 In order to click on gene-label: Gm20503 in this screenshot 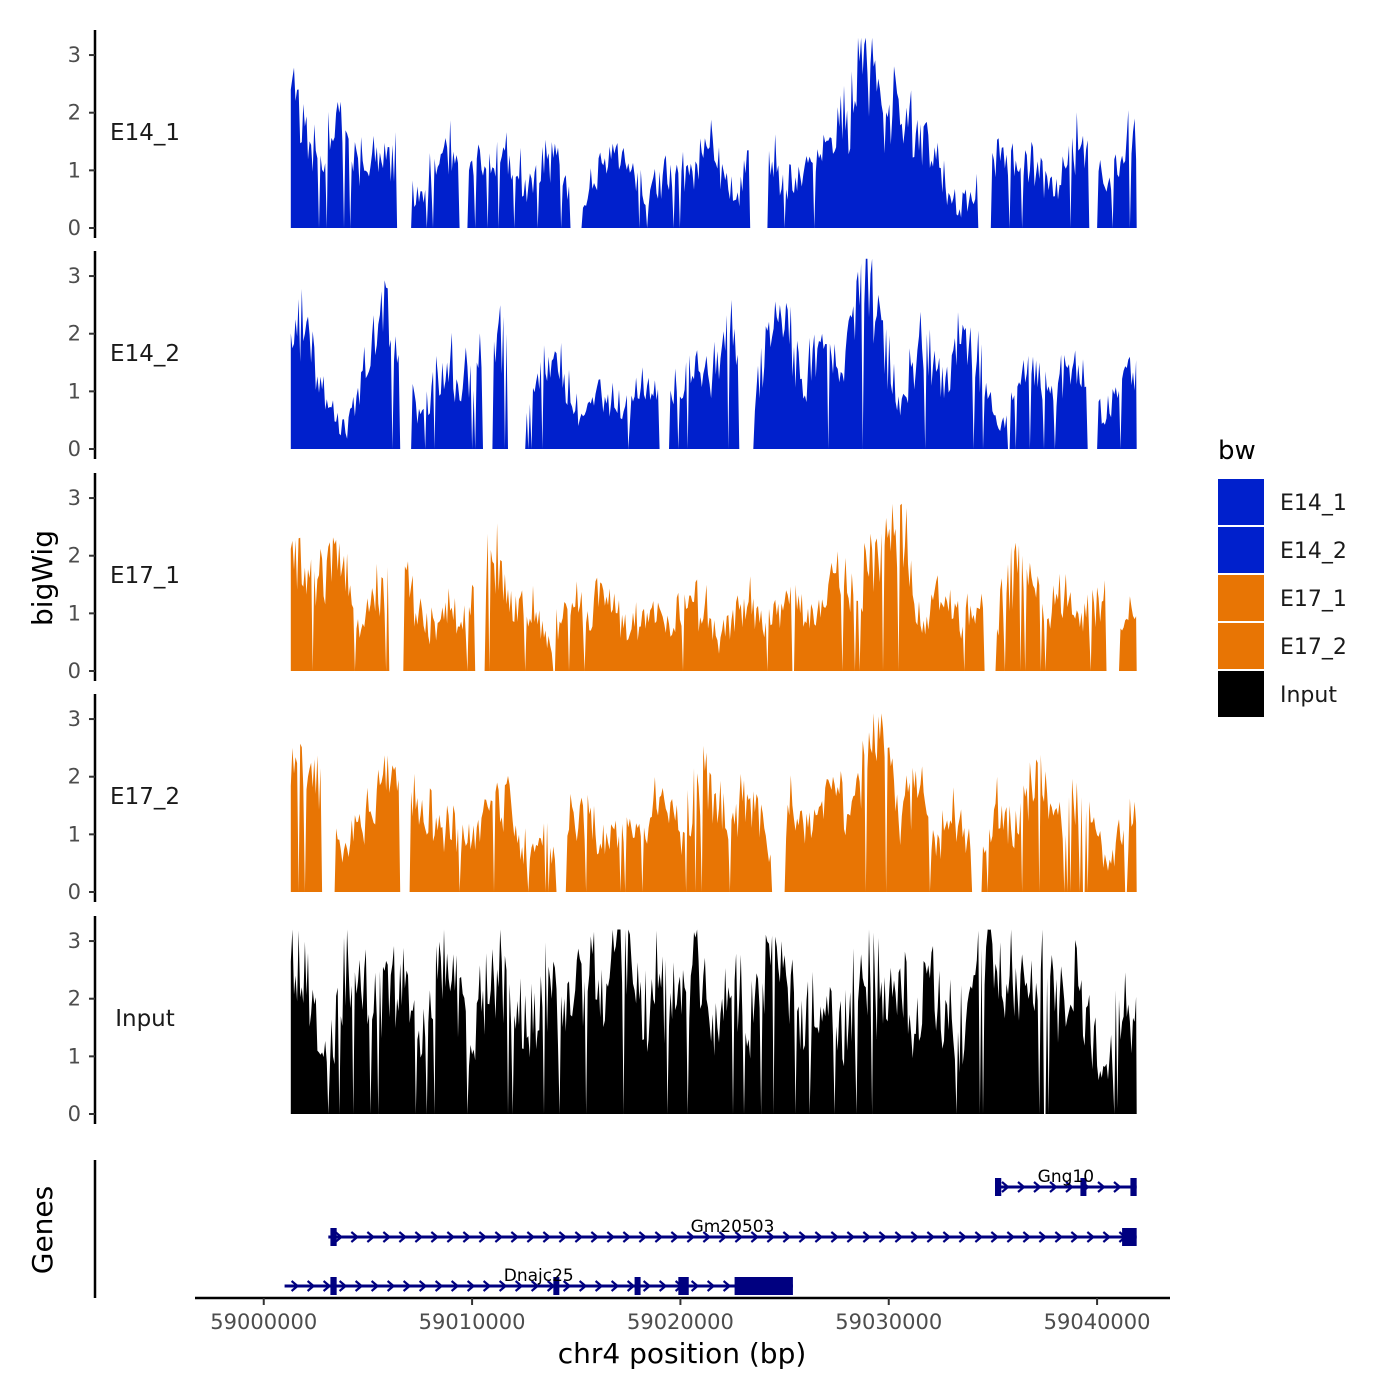, I will do `click(733, 1227)`.